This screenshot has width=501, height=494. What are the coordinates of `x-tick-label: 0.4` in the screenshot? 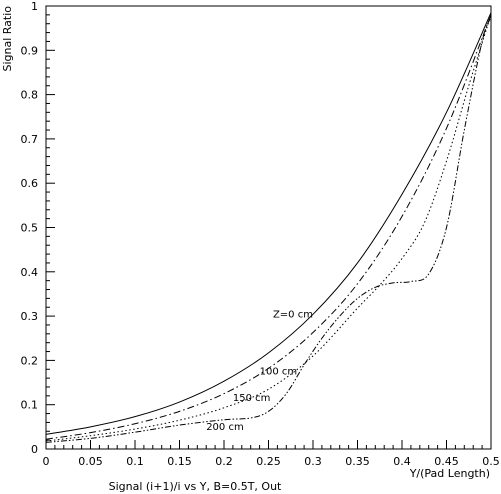 It's located at (402, 461).